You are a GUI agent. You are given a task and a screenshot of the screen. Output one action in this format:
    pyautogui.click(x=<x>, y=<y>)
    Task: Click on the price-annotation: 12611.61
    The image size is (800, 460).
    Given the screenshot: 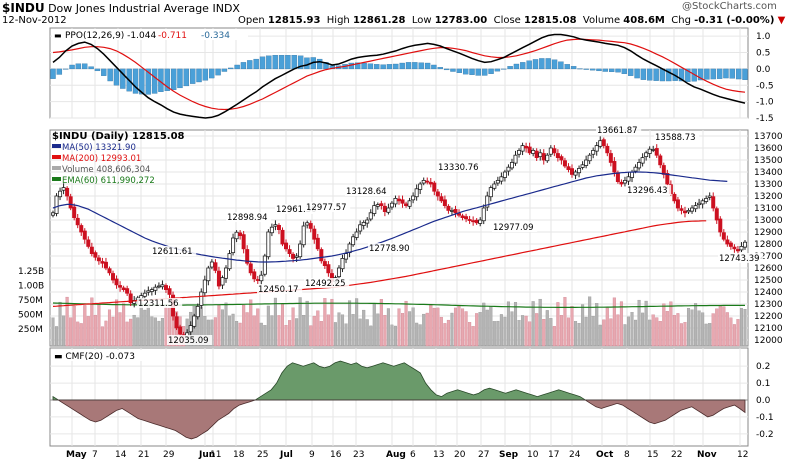 What is the action you would take?
    pyautogui.click(x=172, y=252)
    